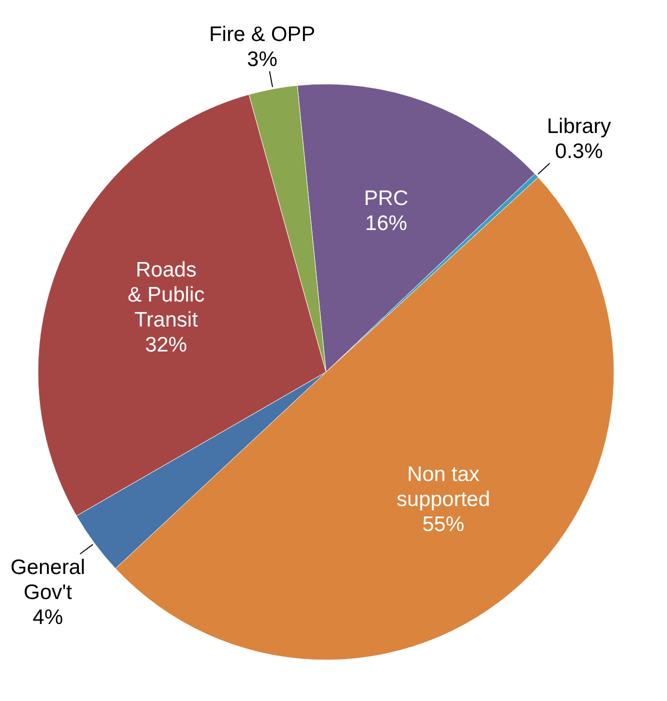 This screenshot has height=701, width=667. Describe the element at coordinates (48, 617) in the screenshot. I see `data-label: 4%` at that location.